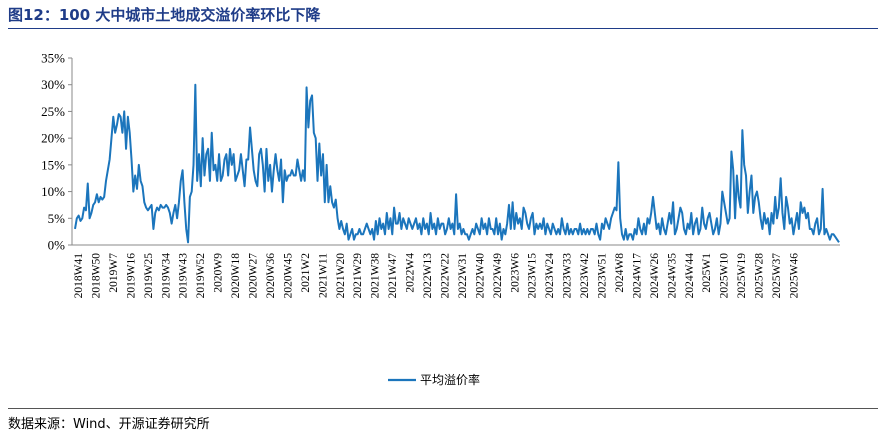 The width and height of the screenshot is (890, 442). What do you see at coordinates (114, 273) in the screenshot?
I see `x-tick-label: 2019W7` at bounding box center [114, 273].